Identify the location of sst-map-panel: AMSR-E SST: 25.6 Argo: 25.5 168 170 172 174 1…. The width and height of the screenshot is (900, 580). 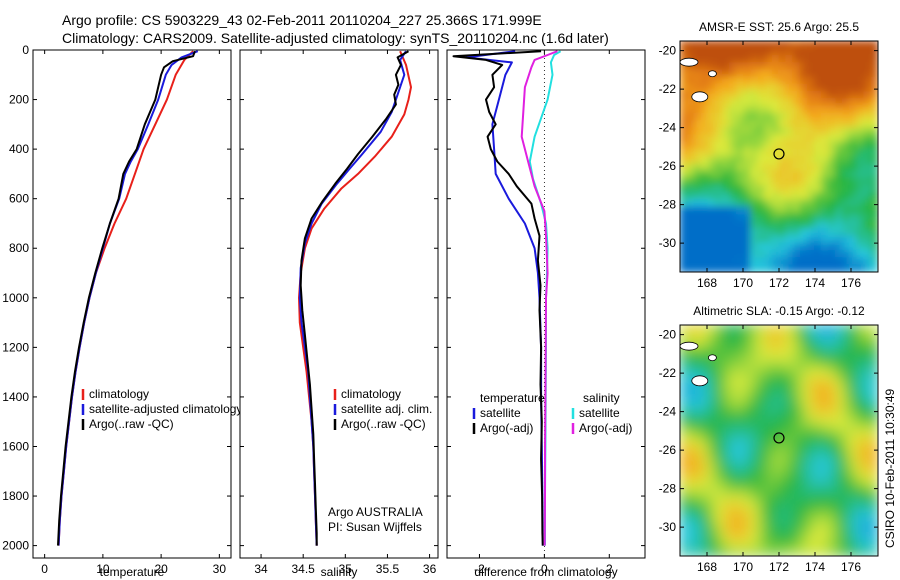
(769, 155).